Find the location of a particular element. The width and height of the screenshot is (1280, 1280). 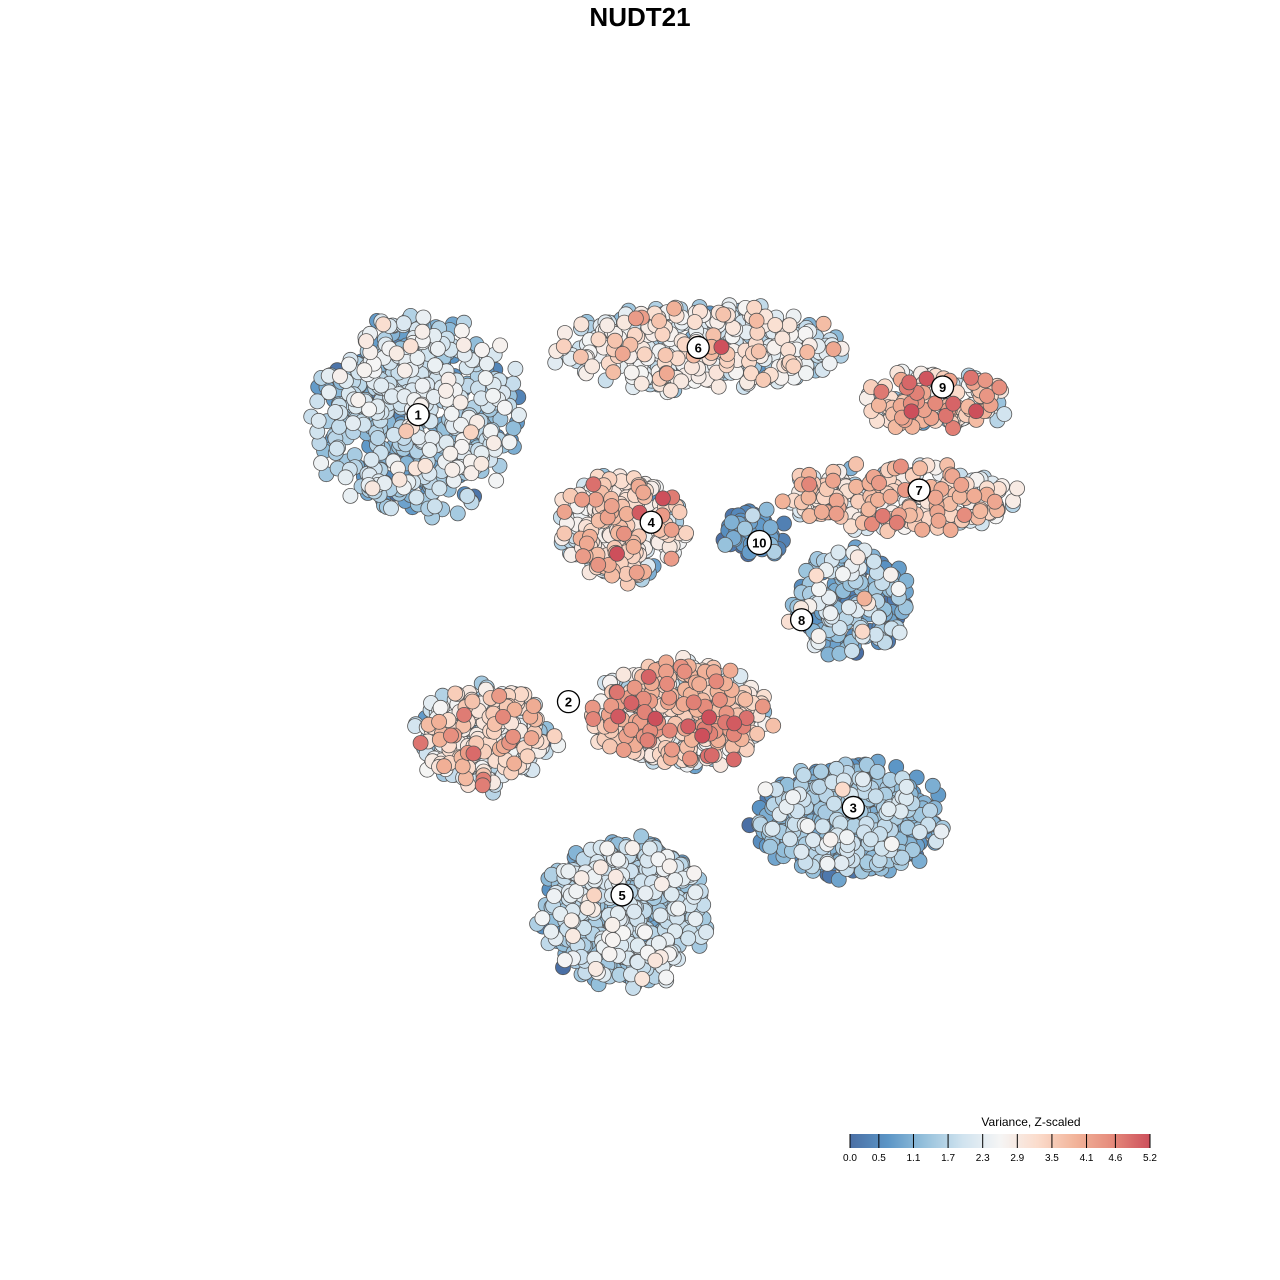

cluster-label-text: 5 is located at coordinates (621, 895).